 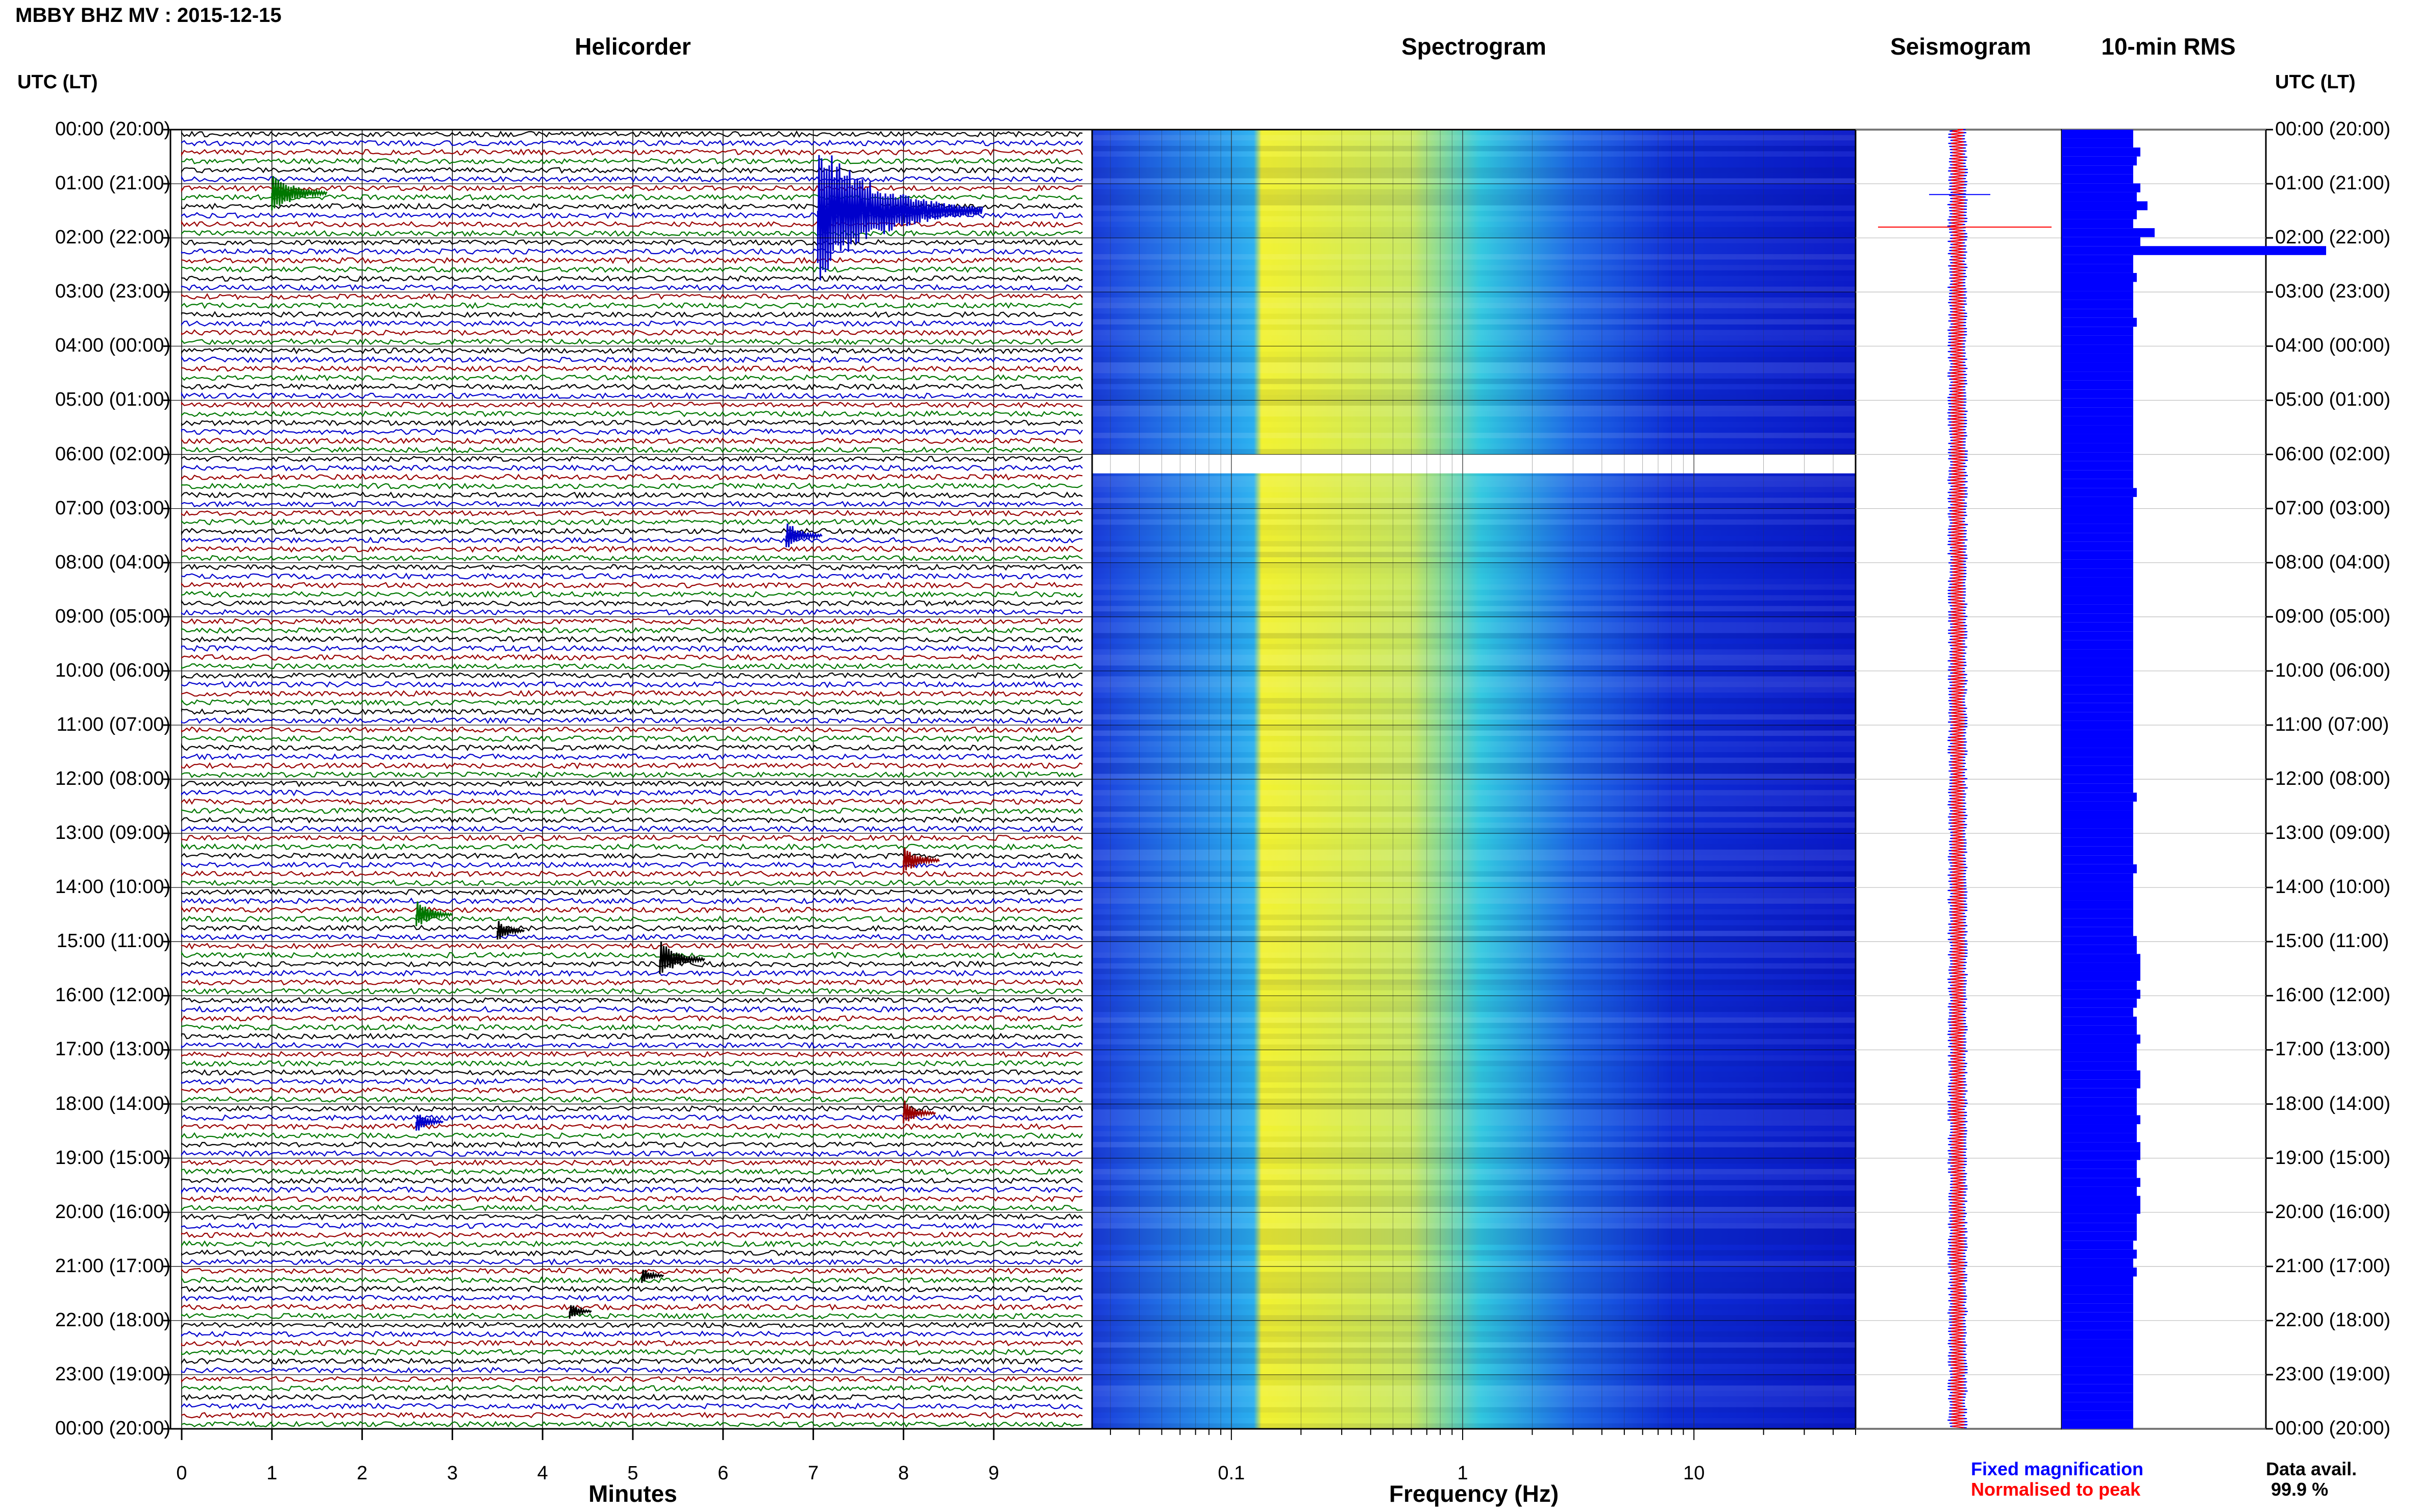 I want to click on hour-label-right: 08:00 (04:00), so click(x=2333, y=562).